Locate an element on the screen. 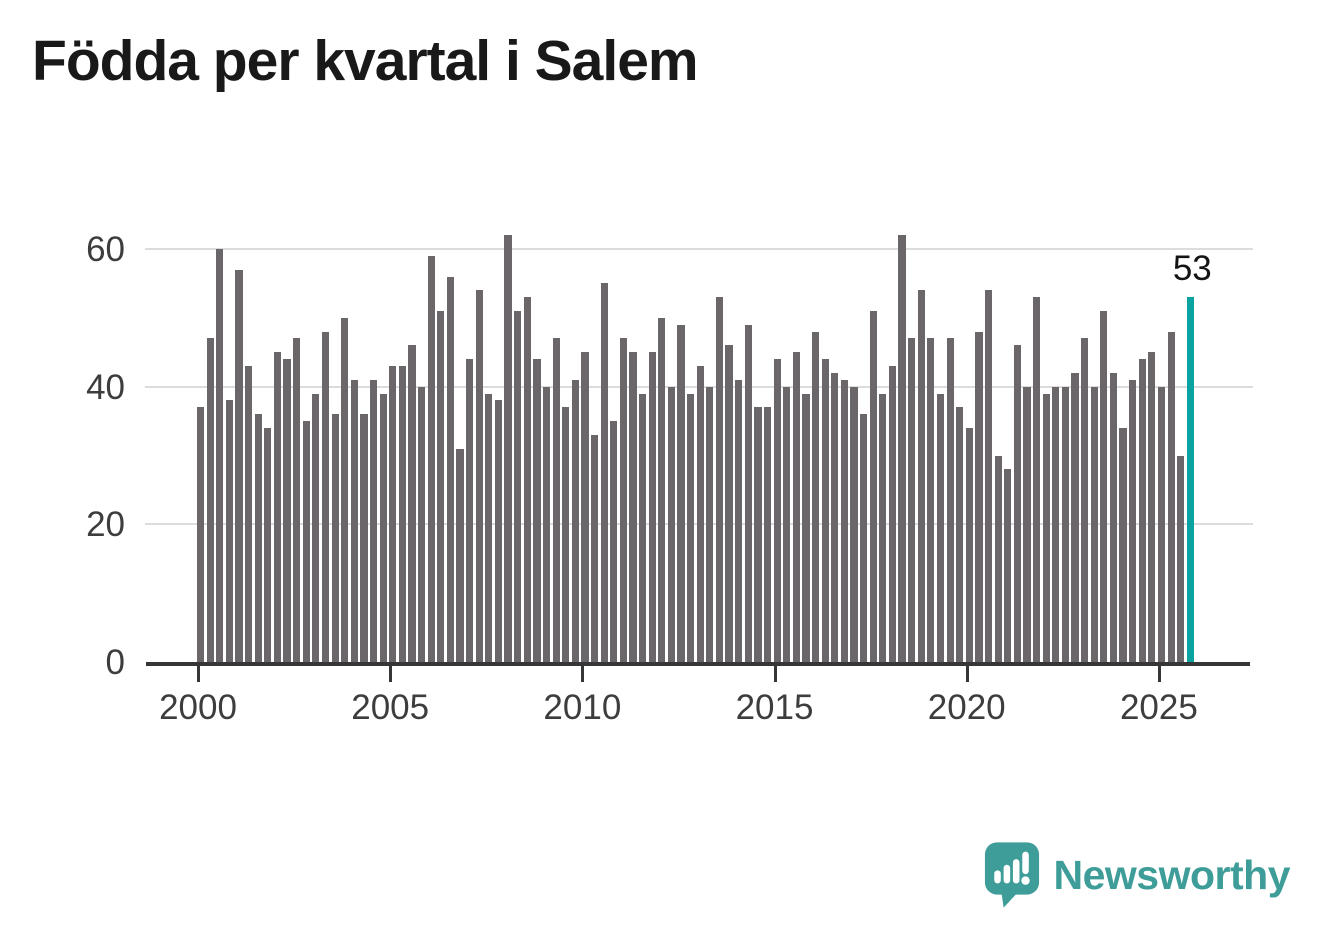  x-axis-label: 2010 is located at coordinates (582, 707).